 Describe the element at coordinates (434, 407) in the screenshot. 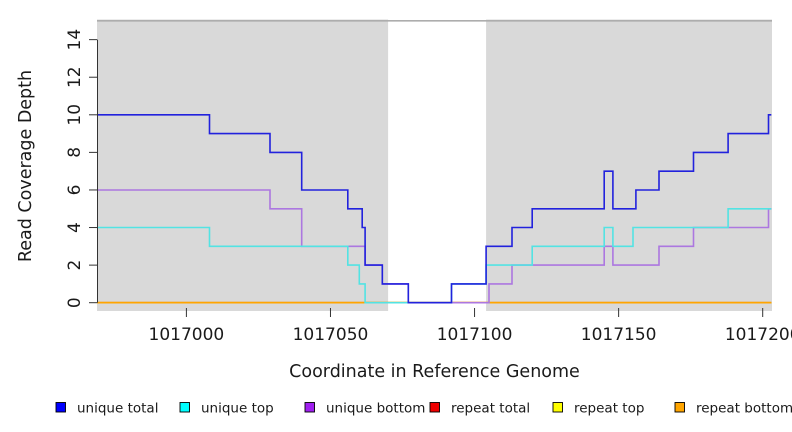

I see `legend-swatch-repeat-total` at that location.